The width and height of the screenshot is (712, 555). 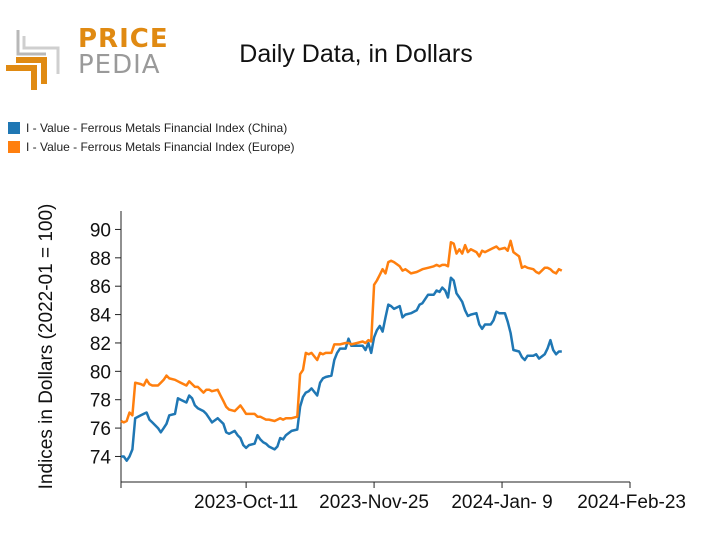 I want to click on logo-text-price: PRICE, so click(x=123, y=39).